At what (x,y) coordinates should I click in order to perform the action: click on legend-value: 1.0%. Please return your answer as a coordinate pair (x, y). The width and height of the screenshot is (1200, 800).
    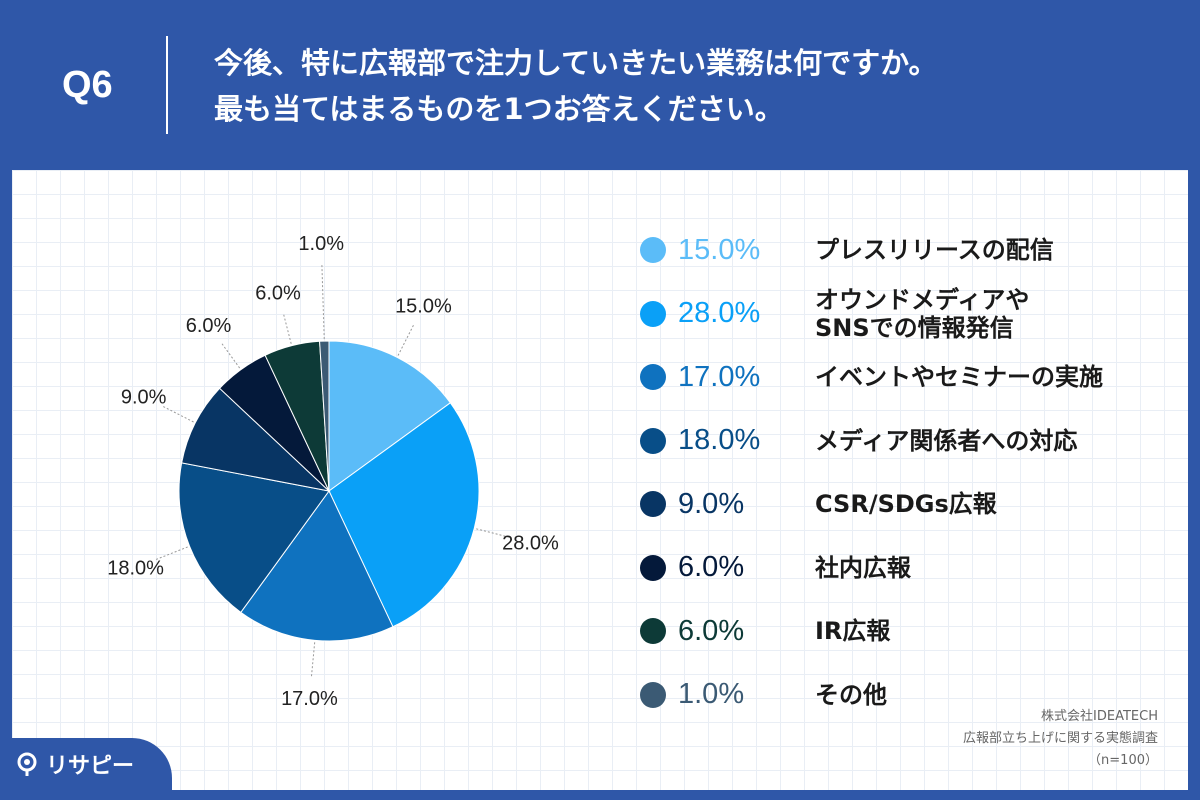
    Looking at the image, I should click on (711, 694).